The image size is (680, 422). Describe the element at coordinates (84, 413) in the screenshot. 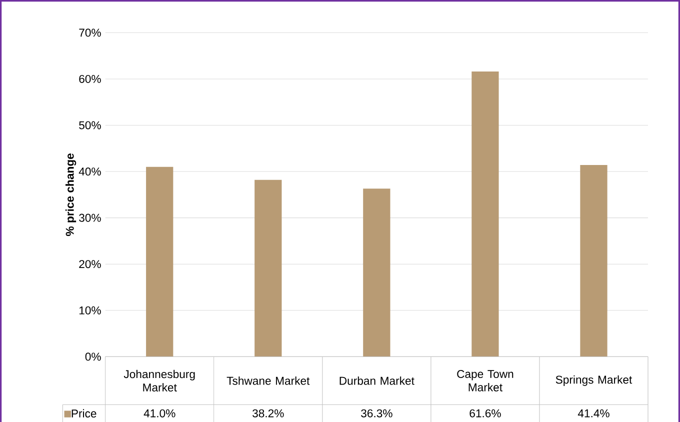

I see `legend-label: Price` at that location.